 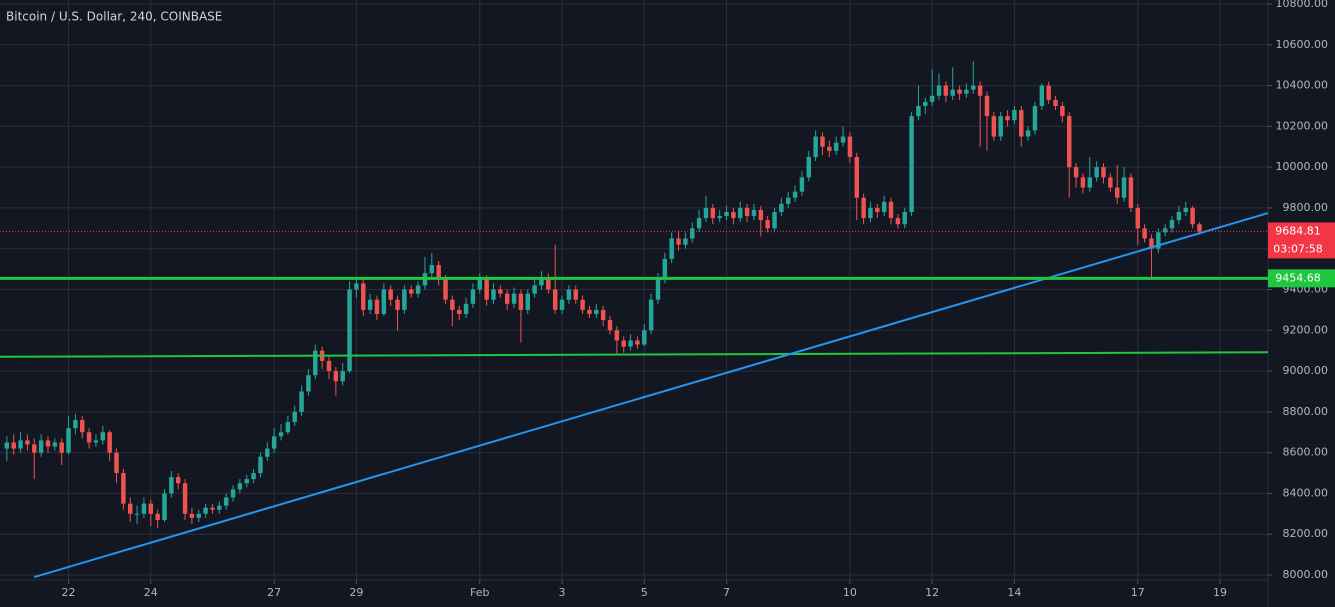 What do you see at coordinates (562, 592) in the screenshot?
I see `x-tick-label: 3` at bounding box center [562, 592].